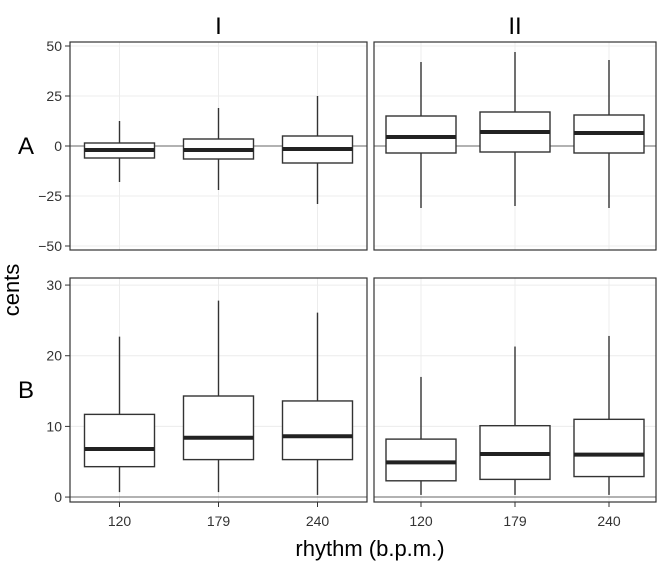 The width and height of the screenshot is (657, 562). Describe the element at coordinates (54, 46) in the screenshot. I see `y-tick-label: 50` at that location.